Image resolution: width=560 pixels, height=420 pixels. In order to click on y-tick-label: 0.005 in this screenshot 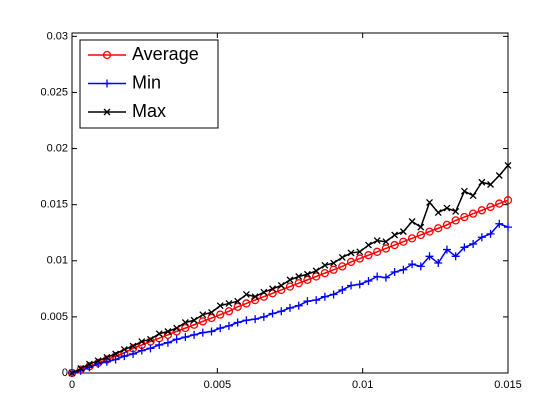, I will do `click(54, 317)`.